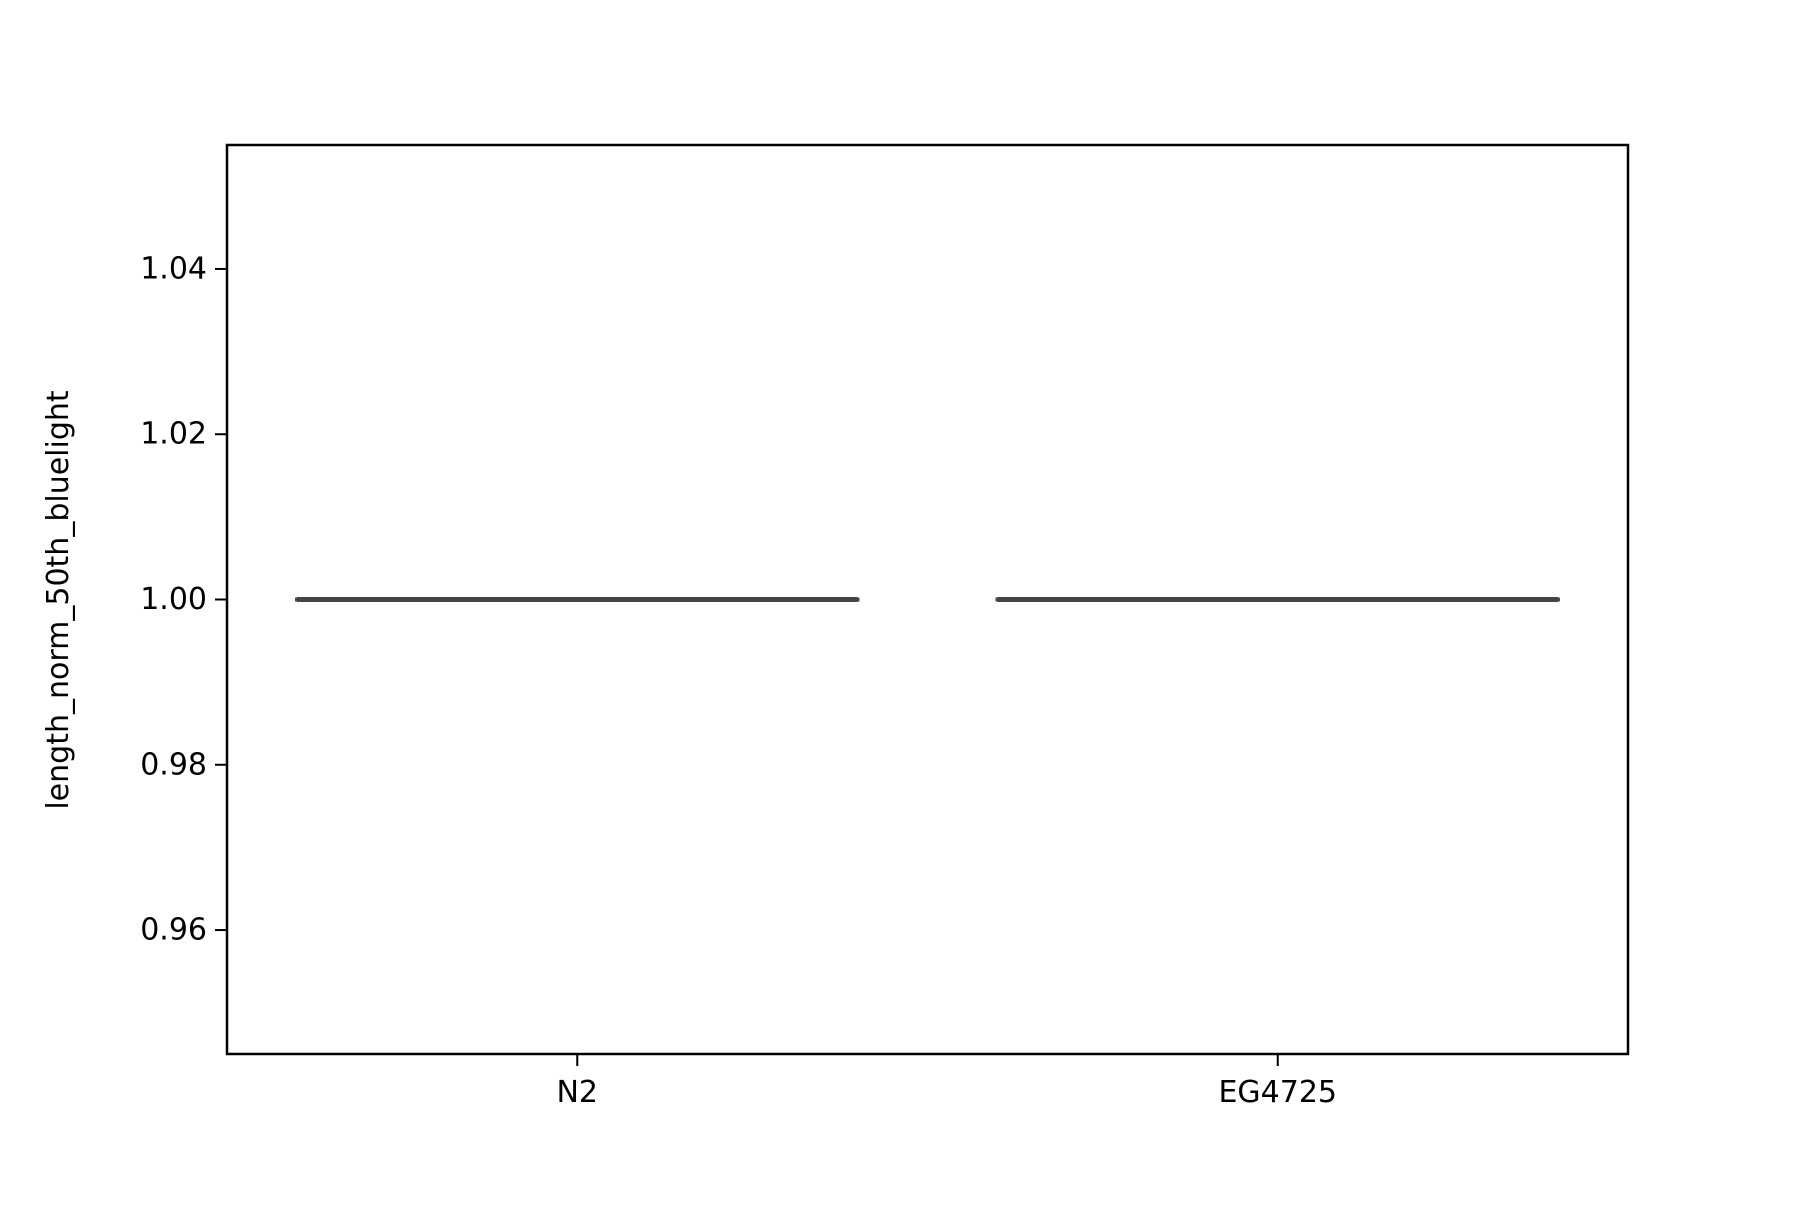  Describe the element at coordinates (173, 764) in the screenshot. I see `y-tick-label: 0.98` at that location.